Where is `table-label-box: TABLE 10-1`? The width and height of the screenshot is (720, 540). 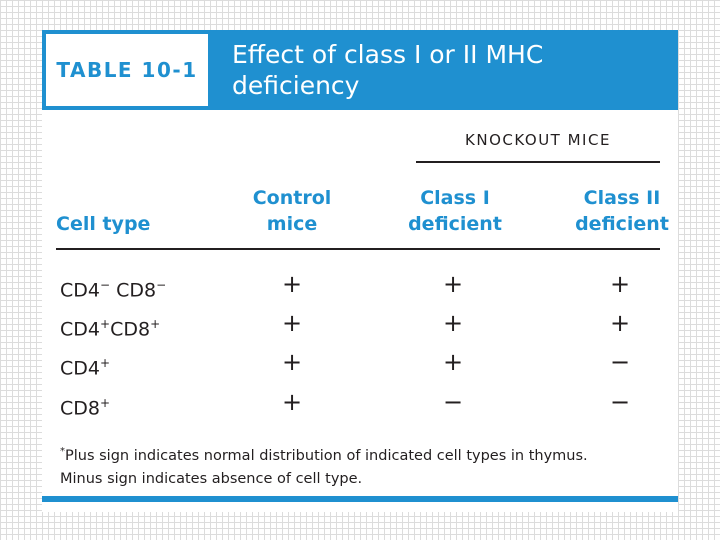 table-label-box: TABLE 10-1 is located at coordinates (127, 70).